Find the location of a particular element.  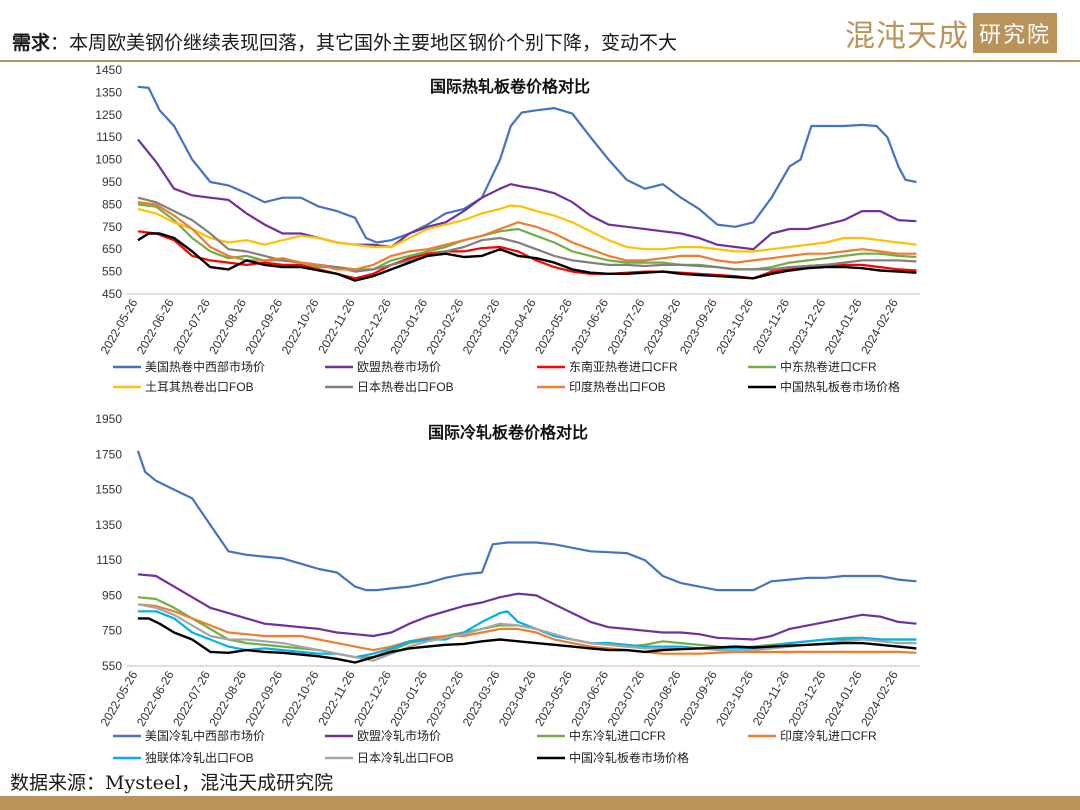

y-tick-label: 850 is located at coordinates (112, 204).